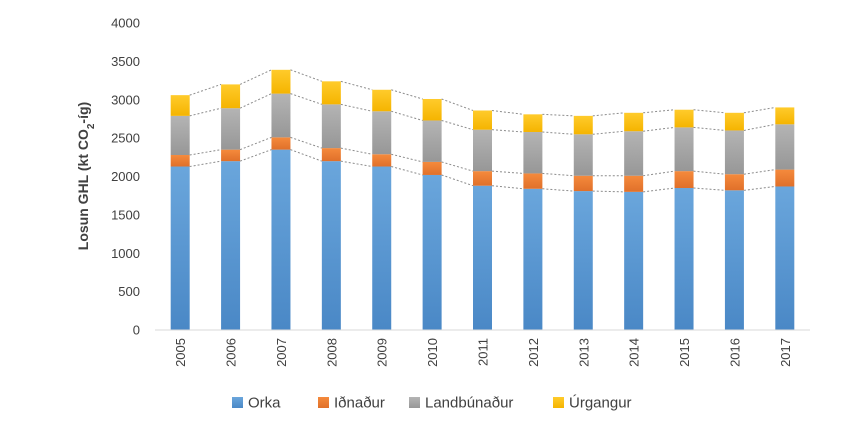 The image size is (858, 429). Describe the element at coordinates (125, 176) in the screenshot. I see `y-tick-label: 2000` at that location.